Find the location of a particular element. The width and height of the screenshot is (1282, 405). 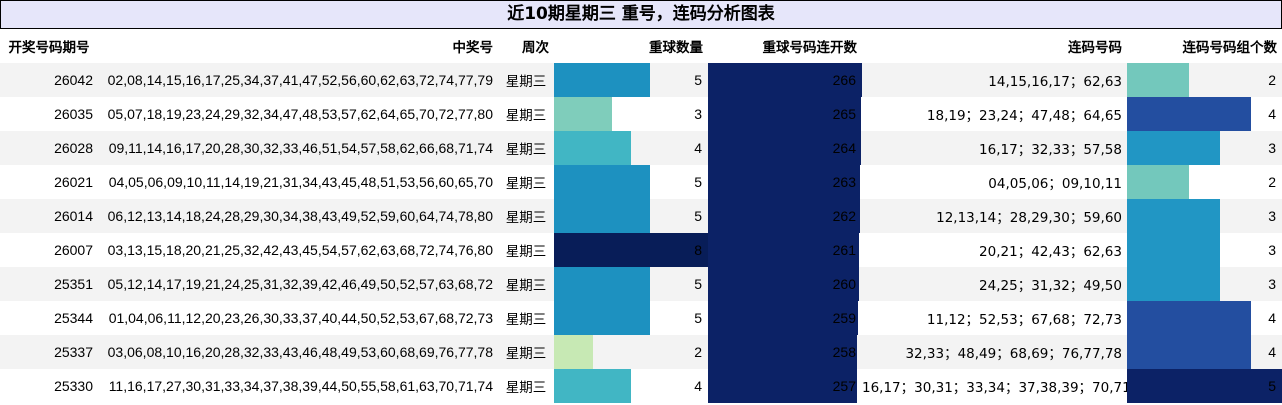

header-lianma: 连码号码 is located at coordinates (1095, 48).